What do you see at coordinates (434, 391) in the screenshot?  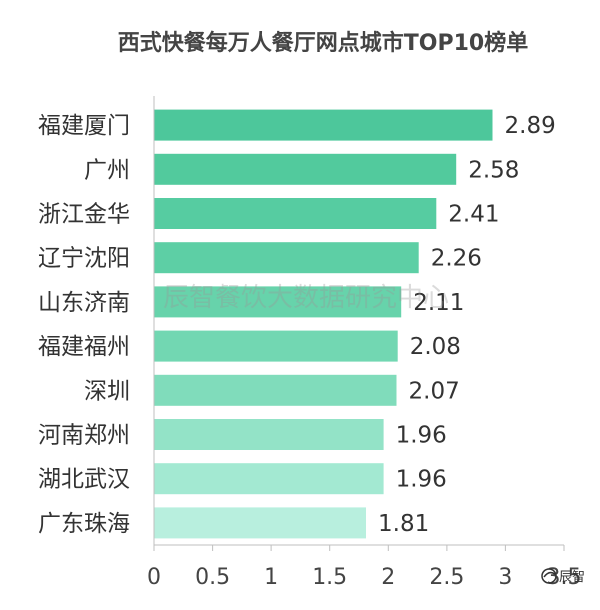 I see `value-label: 2.07` at bounding box center [434, 391].